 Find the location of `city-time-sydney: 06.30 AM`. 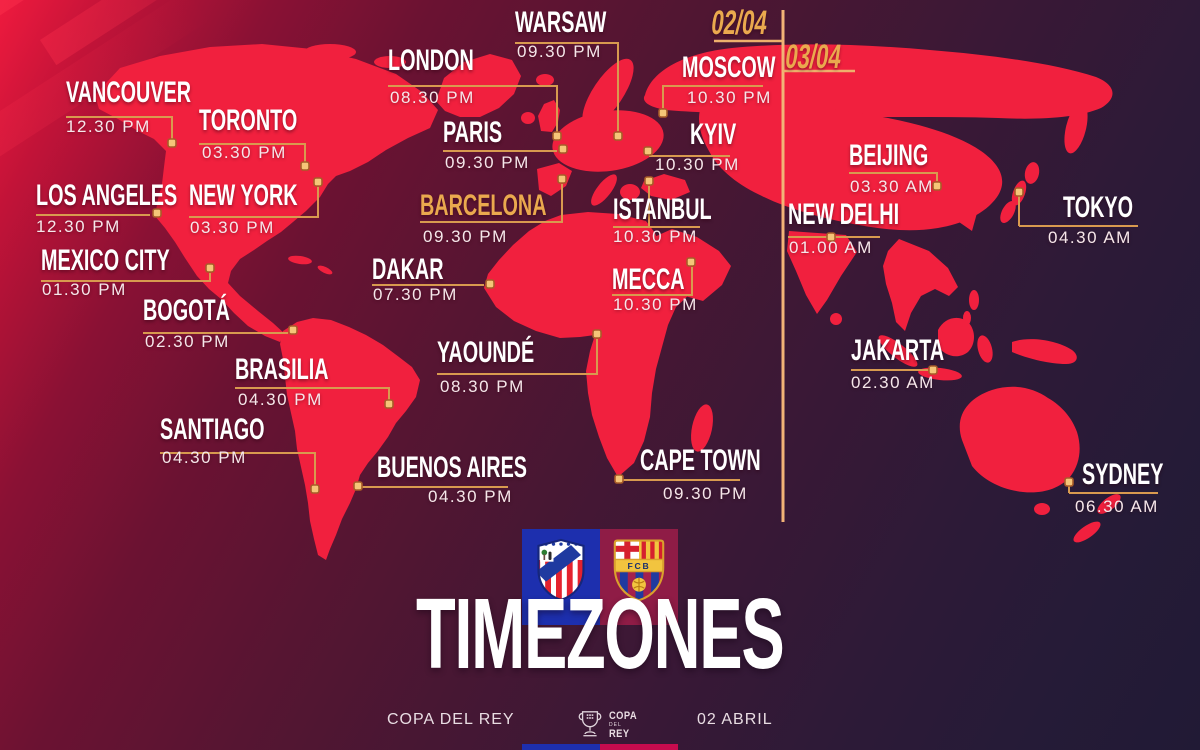

city-time-sydney: 06.30 AM is located at coordinates (1117, 506).